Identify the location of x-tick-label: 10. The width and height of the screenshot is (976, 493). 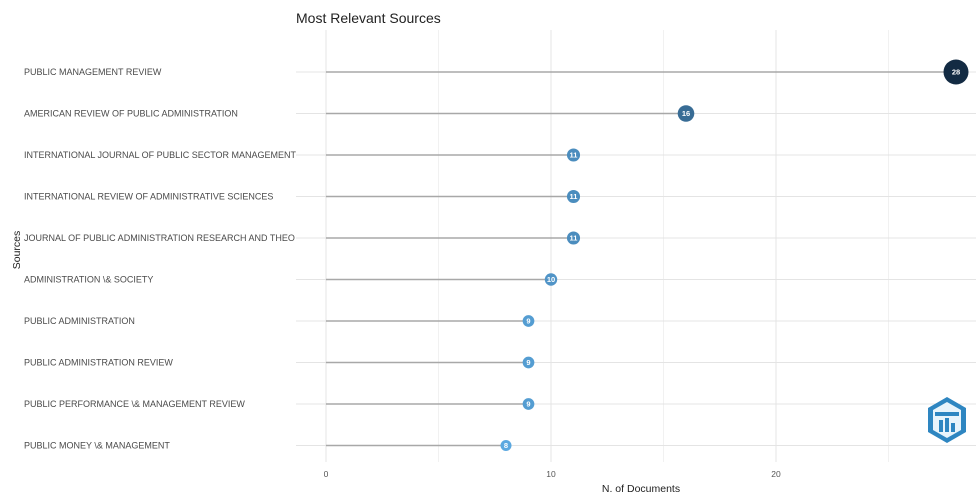
(551, 474).